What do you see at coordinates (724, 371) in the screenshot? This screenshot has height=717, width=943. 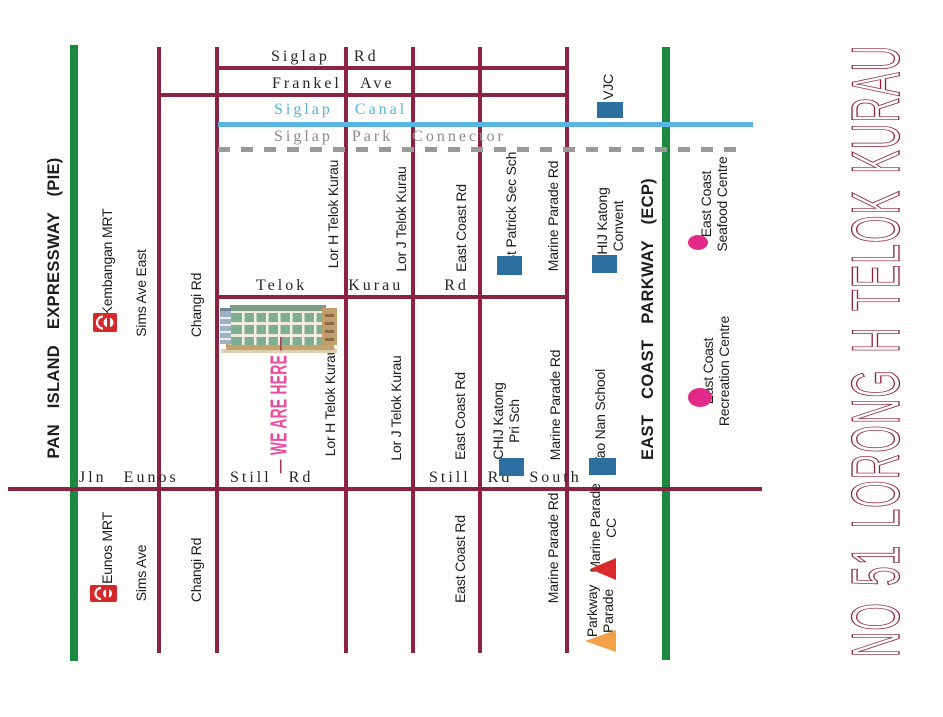 I see `east-coast-recreation-line2: Recreation Centre` at bounding box center [724, 371].